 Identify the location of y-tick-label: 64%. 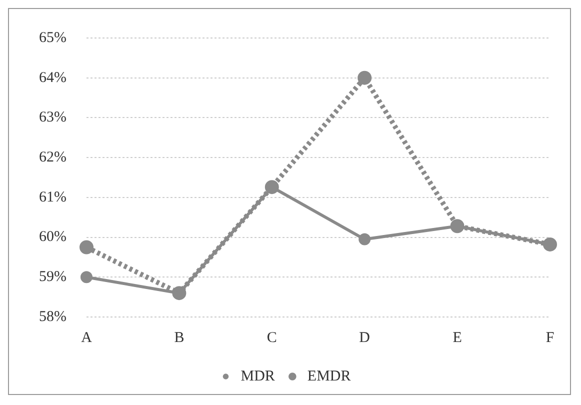
(52, 78).